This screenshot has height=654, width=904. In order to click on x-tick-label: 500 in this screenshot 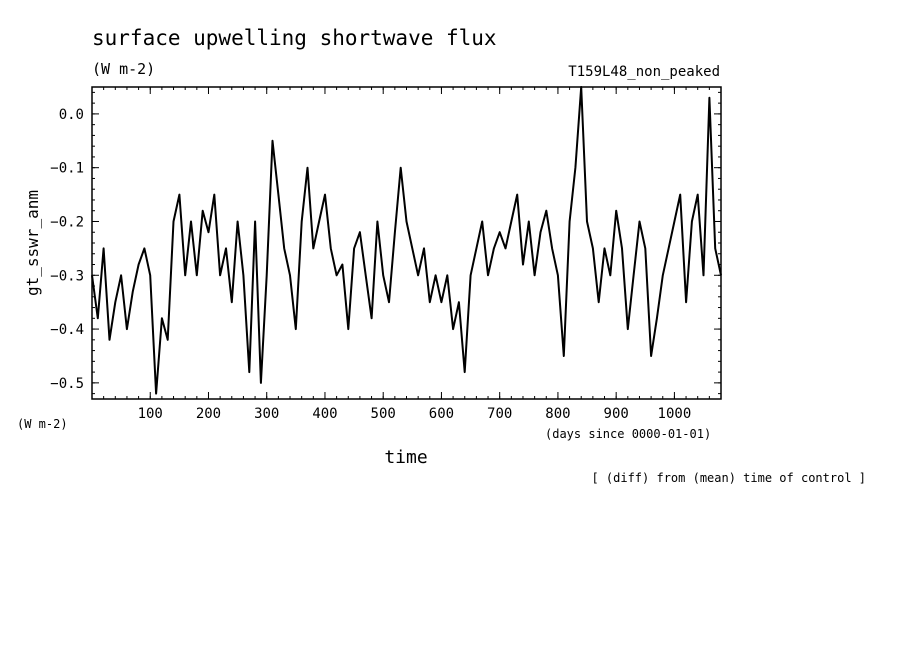, I will do `click(383, 414)`.